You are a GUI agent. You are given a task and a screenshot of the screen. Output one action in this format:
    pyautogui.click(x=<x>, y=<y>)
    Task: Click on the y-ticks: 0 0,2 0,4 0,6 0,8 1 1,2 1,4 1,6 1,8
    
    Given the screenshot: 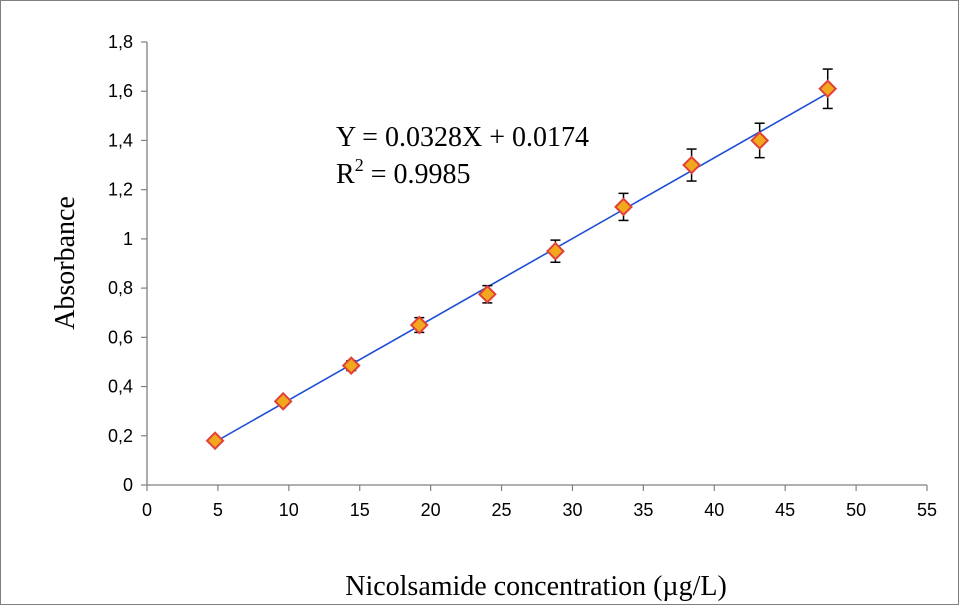 What is the action you would take?
    pyautogui.click(x=127, y=263)
    